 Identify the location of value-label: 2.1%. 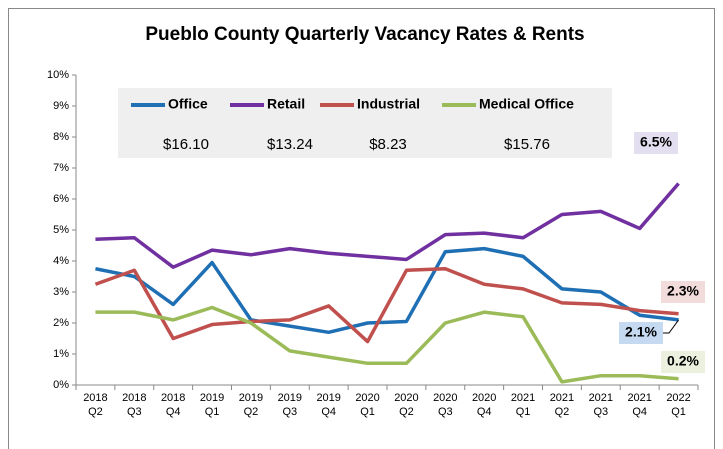
(641, 332).